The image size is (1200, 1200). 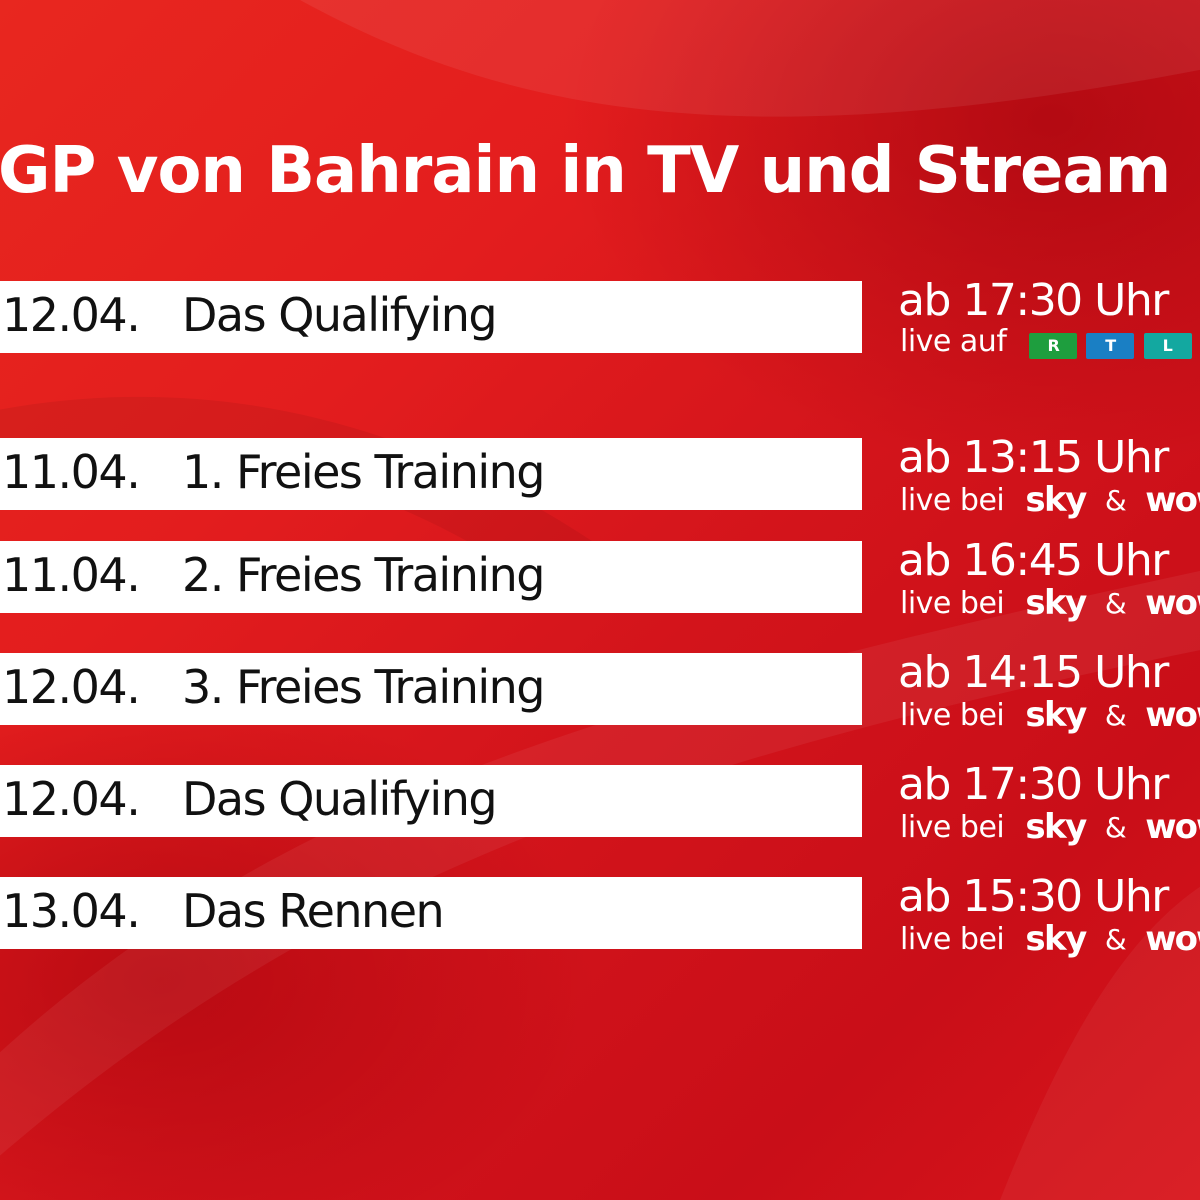 What do you see at coordinates (1033, 457) in the screenshot?
I see `session-time: ab 13:15 Uhr` at bounding box center [1033, 457].